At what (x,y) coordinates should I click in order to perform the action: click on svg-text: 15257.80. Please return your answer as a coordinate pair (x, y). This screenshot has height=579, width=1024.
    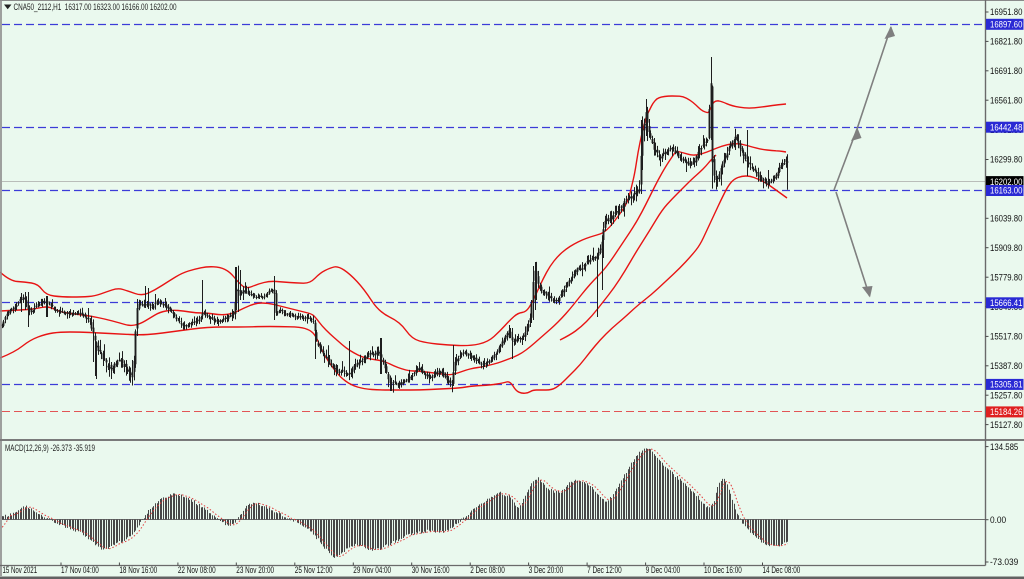
    Looking at the image, I should click on (1006, 395).